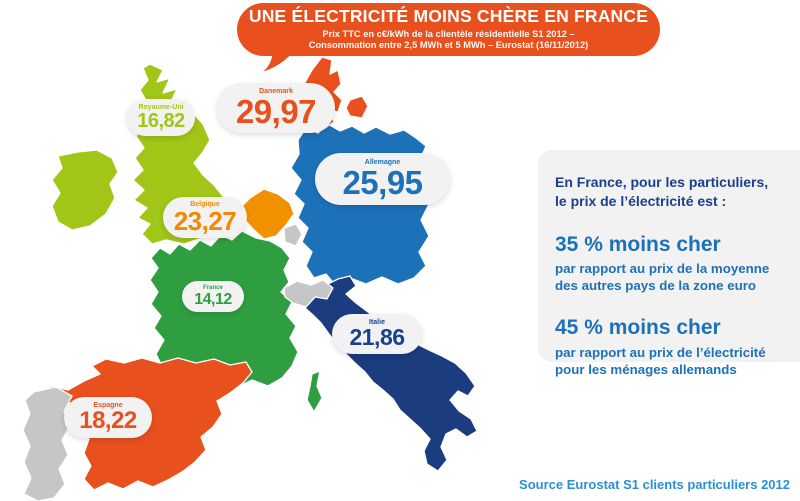 The width and height of the screenshot is (800, 501). Describe the element at coordinates (448, 16) in the screenshot. I see `page-title: UNE ÉLECTRICITÉ MOINS CHÈRE EN FRANCE` at that location.